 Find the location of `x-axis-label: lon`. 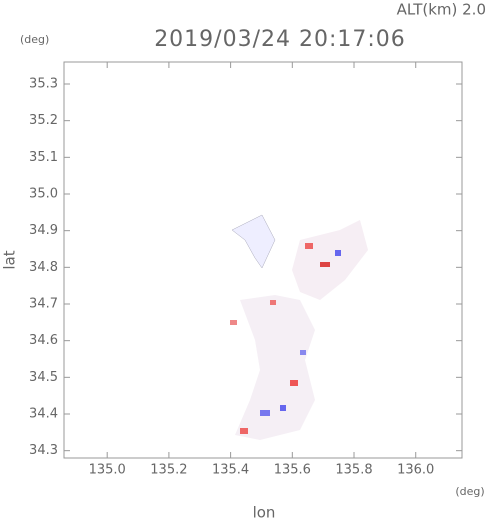

x-axis-label: lon is located at coordinates (264, 512).